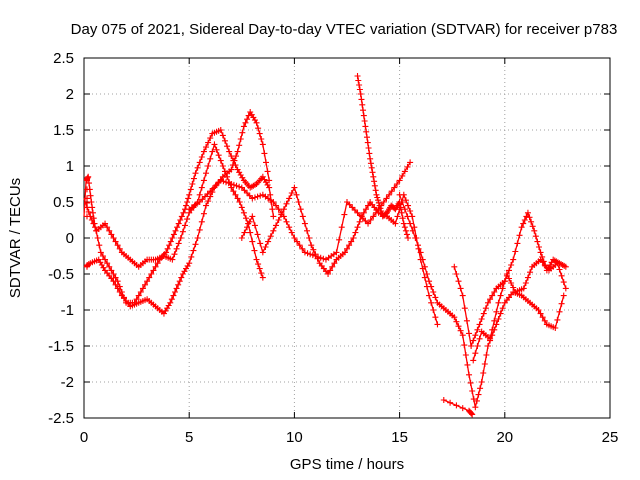  Describe the element at coordinates (61, 274) in the screenshot. I see `y-tick-label: -0.5` at that location.